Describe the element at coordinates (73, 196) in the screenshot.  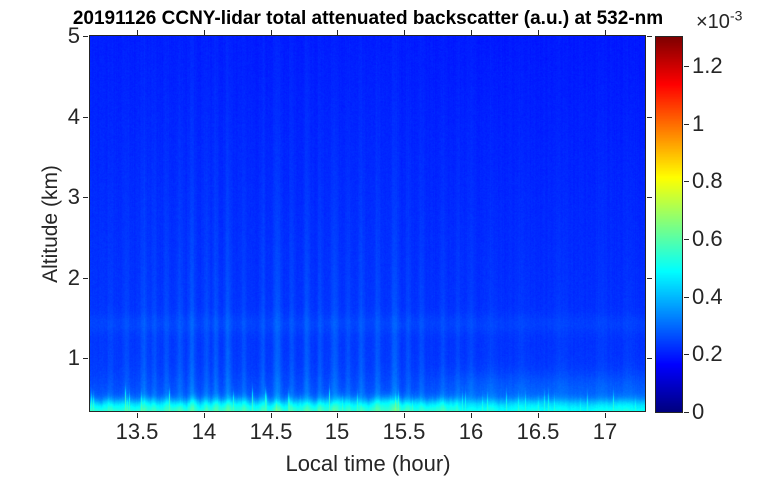
I see `y-tick-label: 3` at that location.